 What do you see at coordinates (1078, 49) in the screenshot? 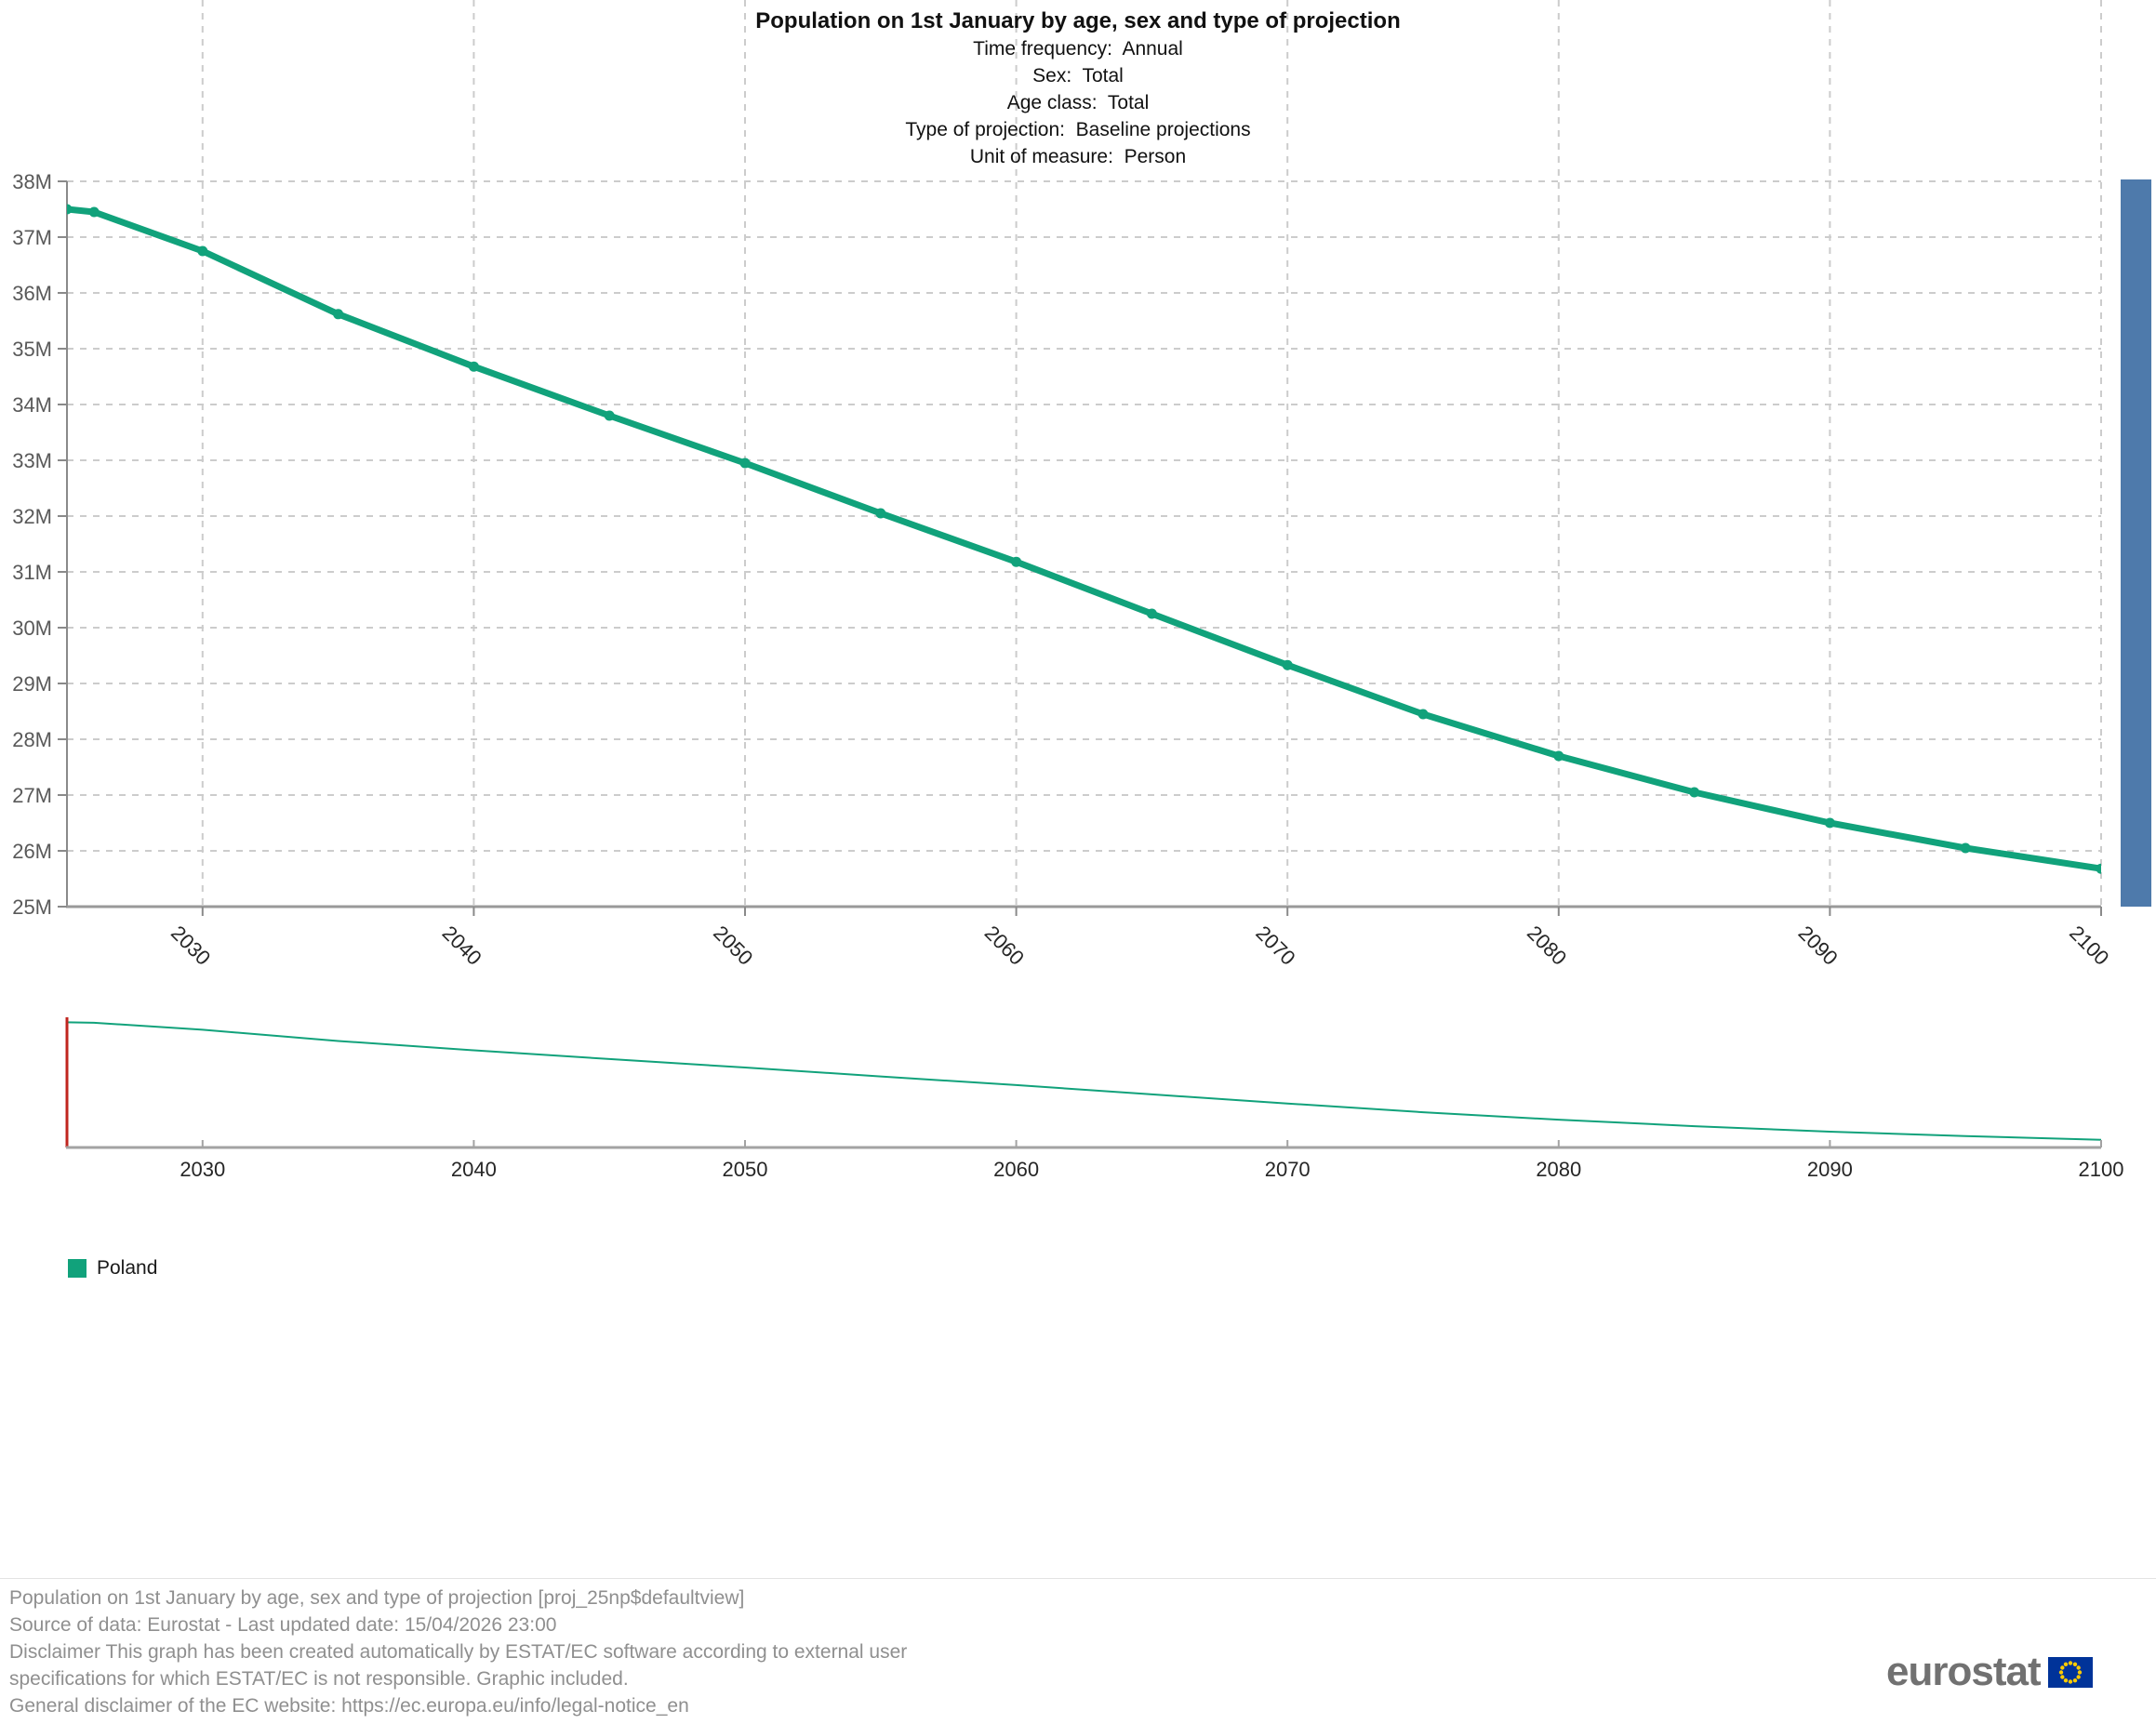
I see `subtitle-time-frequency: Time frequency: Annual` at bounding box center [1078, 49].